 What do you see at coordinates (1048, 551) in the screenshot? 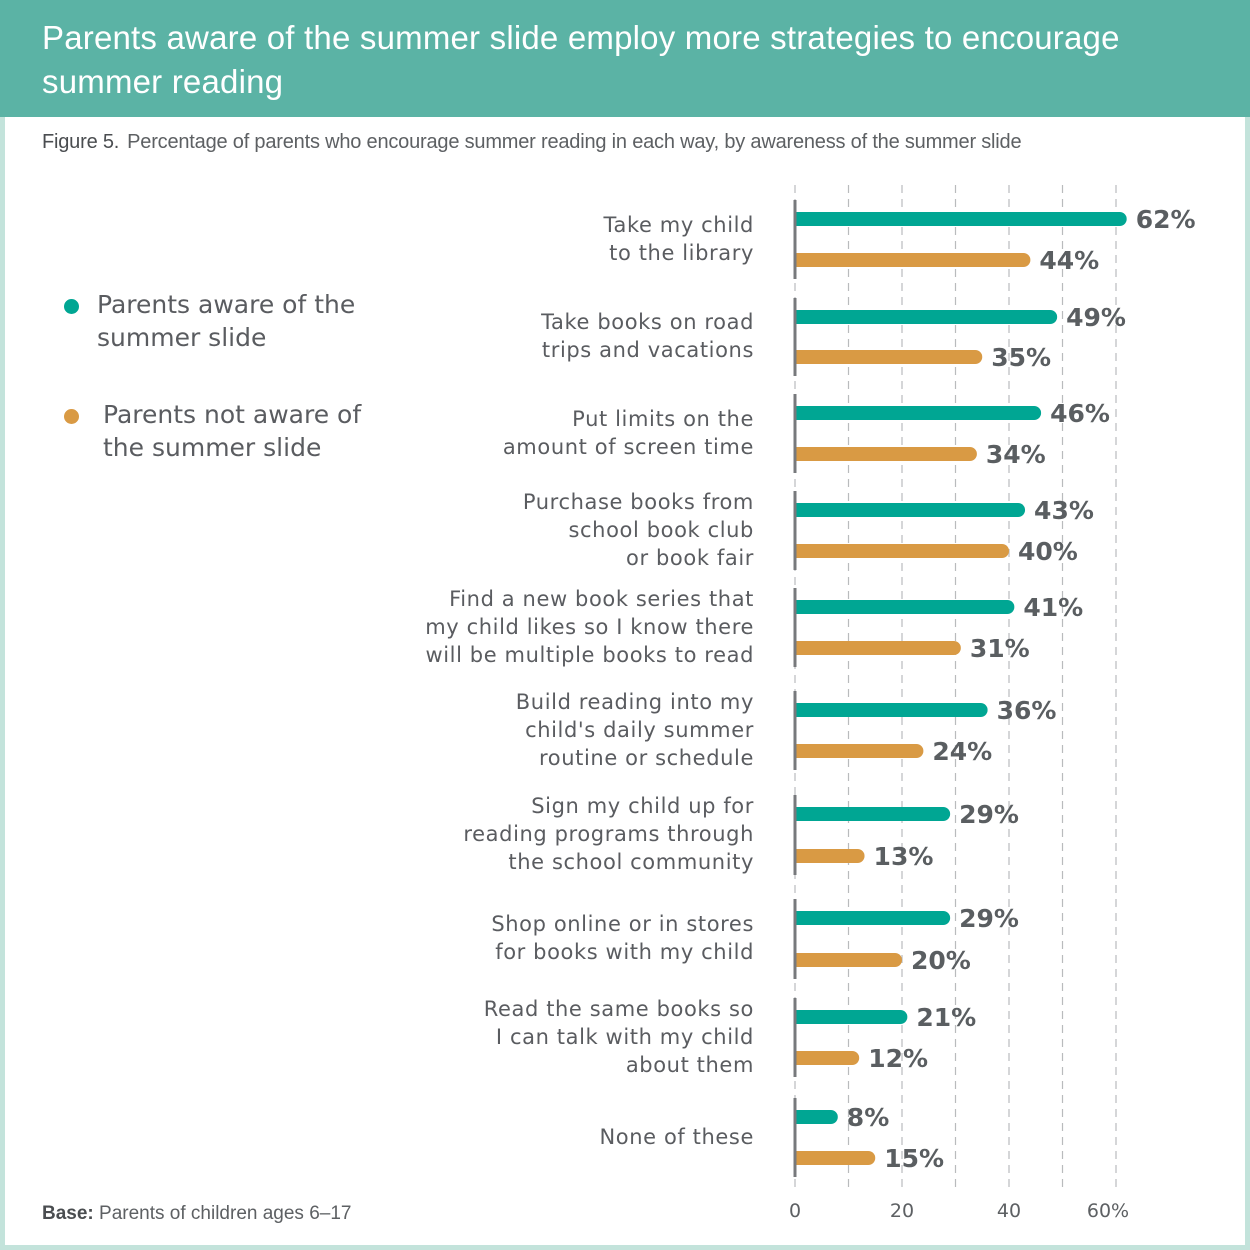
I see `value-label-not-aware: 40%` at bounding box center [1048, 551].